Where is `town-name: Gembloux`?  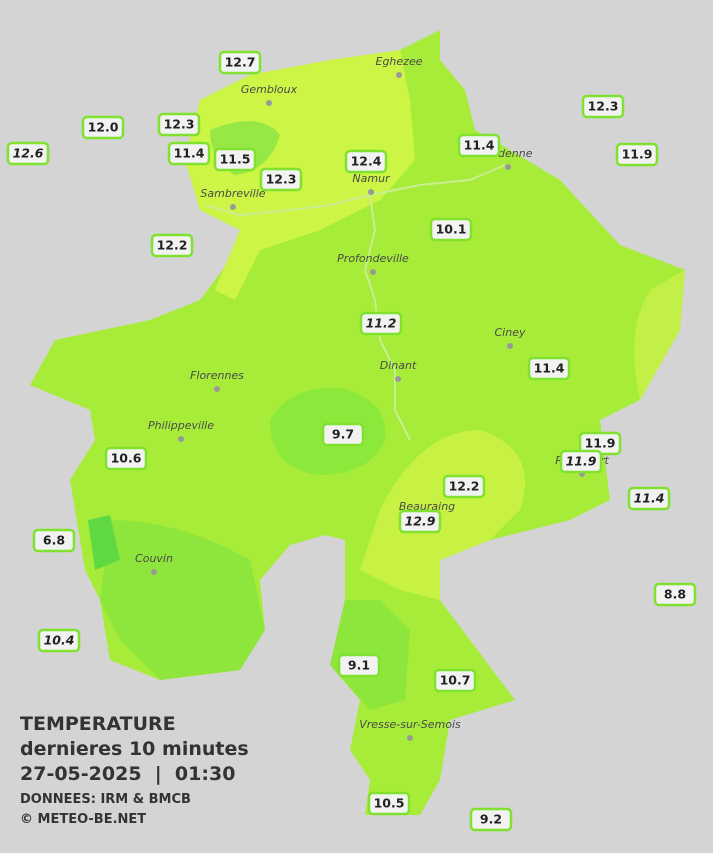 town-name: Gembloux is located at coordinates (269, 89).